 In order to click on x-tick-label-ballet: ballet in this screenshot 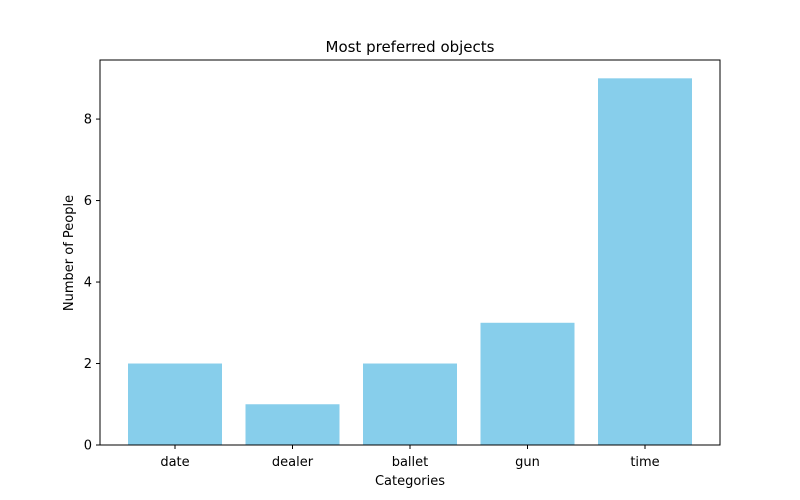, I will do `click(410, 462)`.